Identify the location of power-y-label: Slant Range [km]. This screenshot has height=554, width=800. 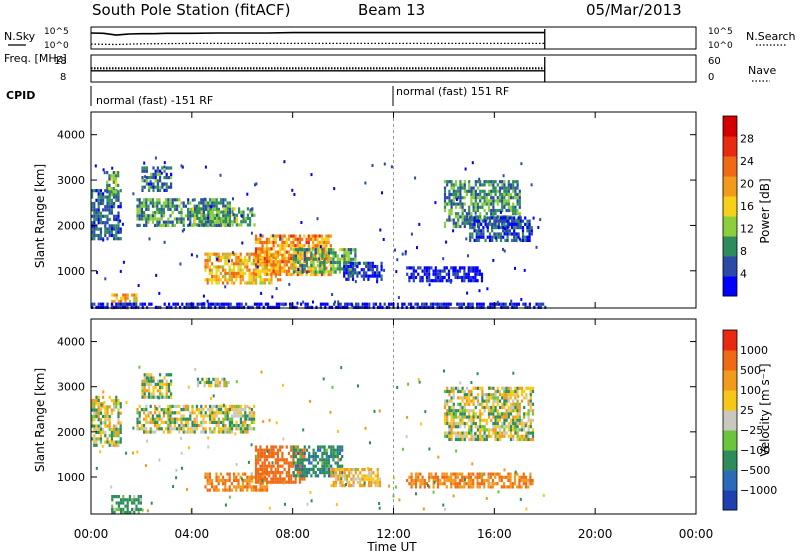
(40, 216).